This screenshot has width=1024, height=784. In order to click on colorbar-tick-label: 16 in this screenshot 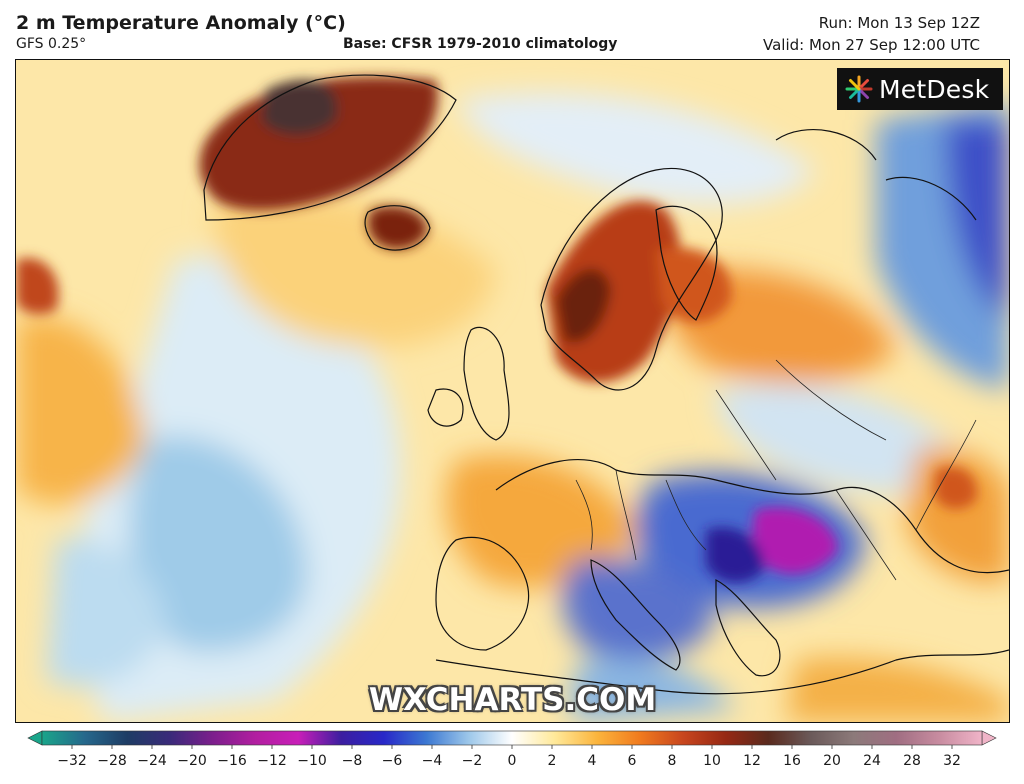, I will do `click(792, 761)`.